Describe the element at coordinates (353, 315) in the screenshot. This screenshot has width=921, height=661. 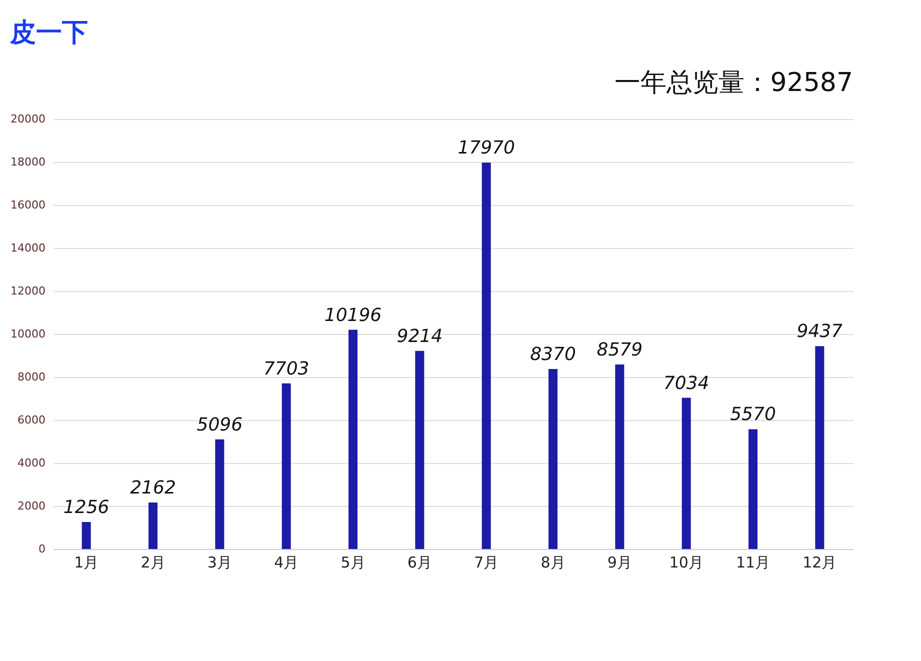
I see `data-label: 10196` at that location.